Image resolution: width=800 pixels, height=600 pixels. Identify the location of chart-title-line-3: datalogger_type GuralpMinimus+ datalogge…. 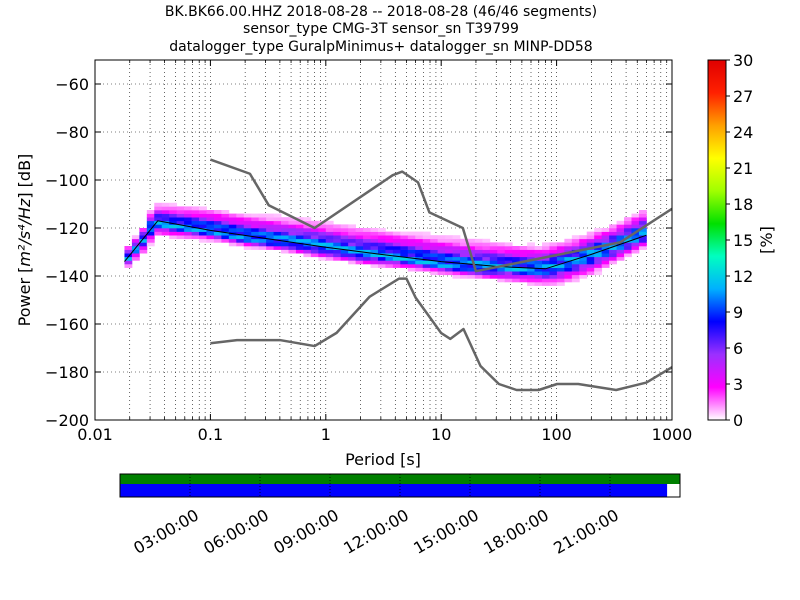
(380, 47).